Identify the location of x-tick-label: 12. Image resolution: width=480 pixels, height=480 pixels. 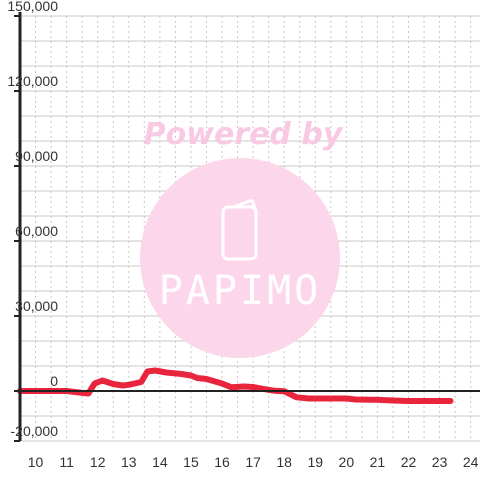
(98, 462).